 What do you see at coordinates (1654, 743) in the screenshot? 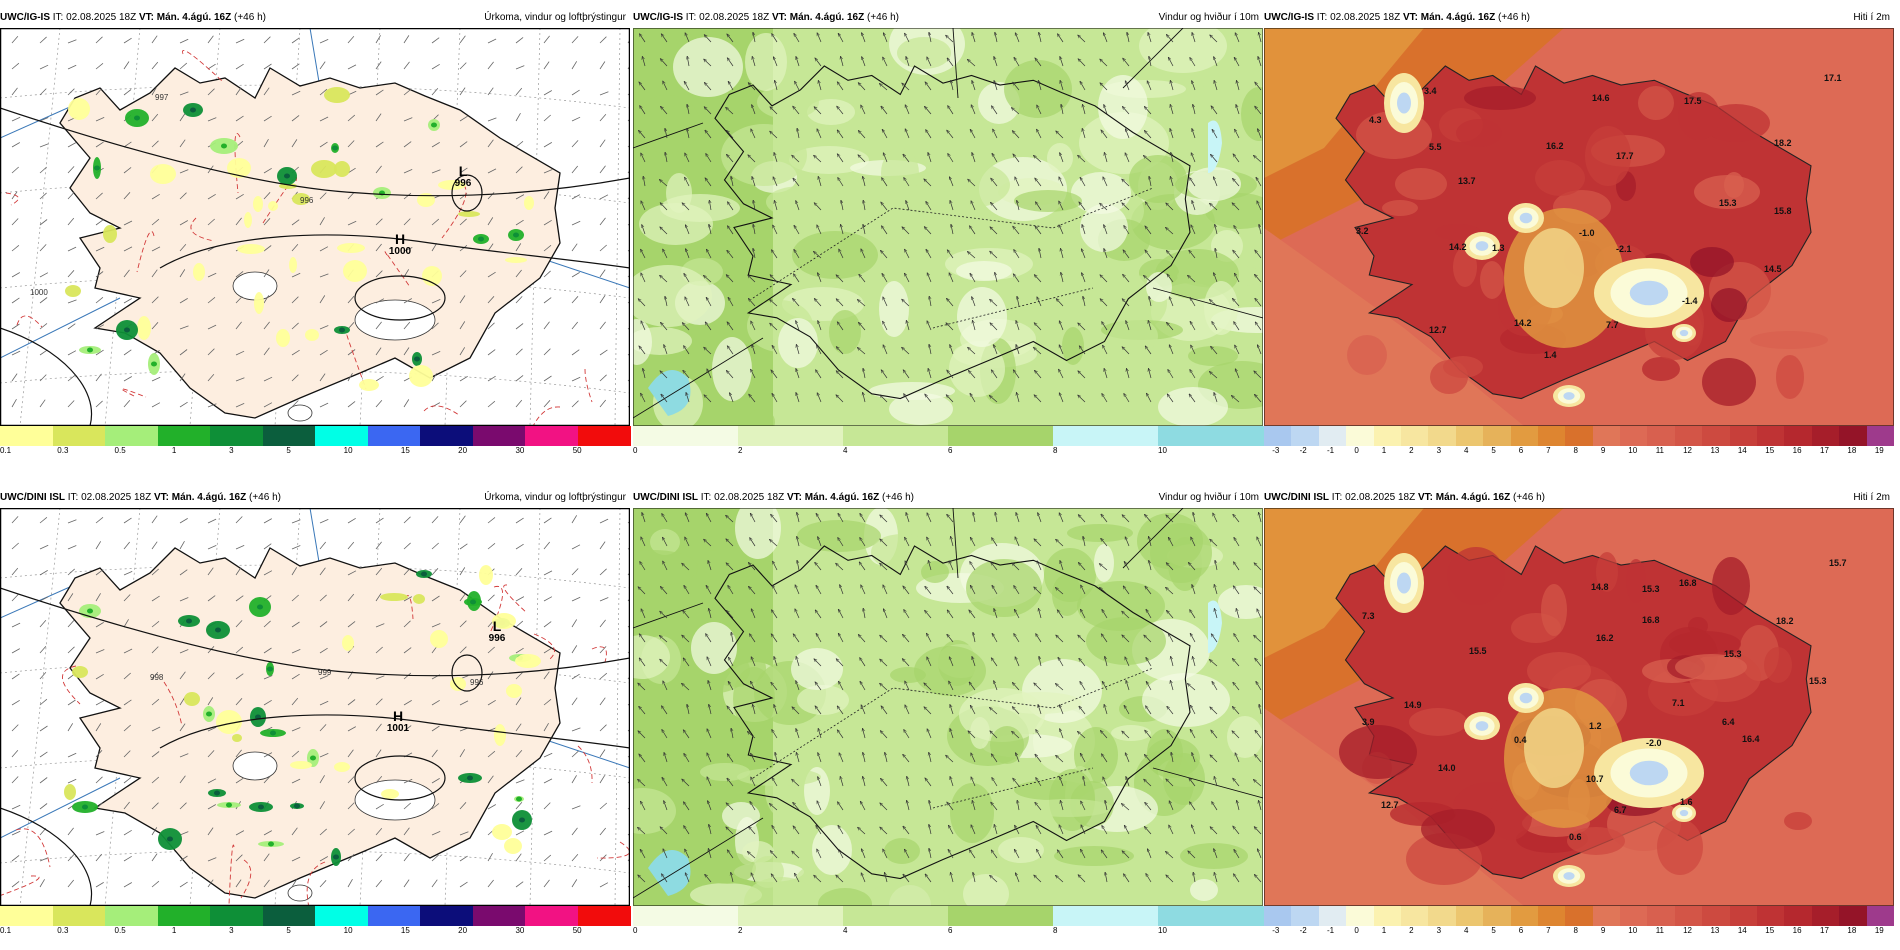
I see `temperature-point-label: -2.0` at bounding box center [1654, 743].